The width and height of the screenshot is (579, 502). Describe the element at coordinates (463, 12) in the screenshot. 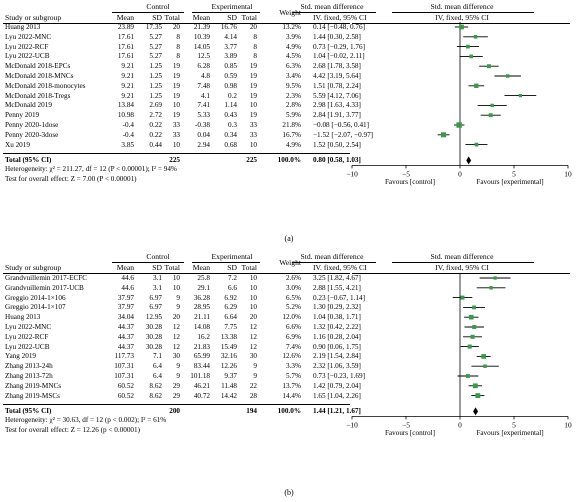

I see `plot-header-rule` at that location.